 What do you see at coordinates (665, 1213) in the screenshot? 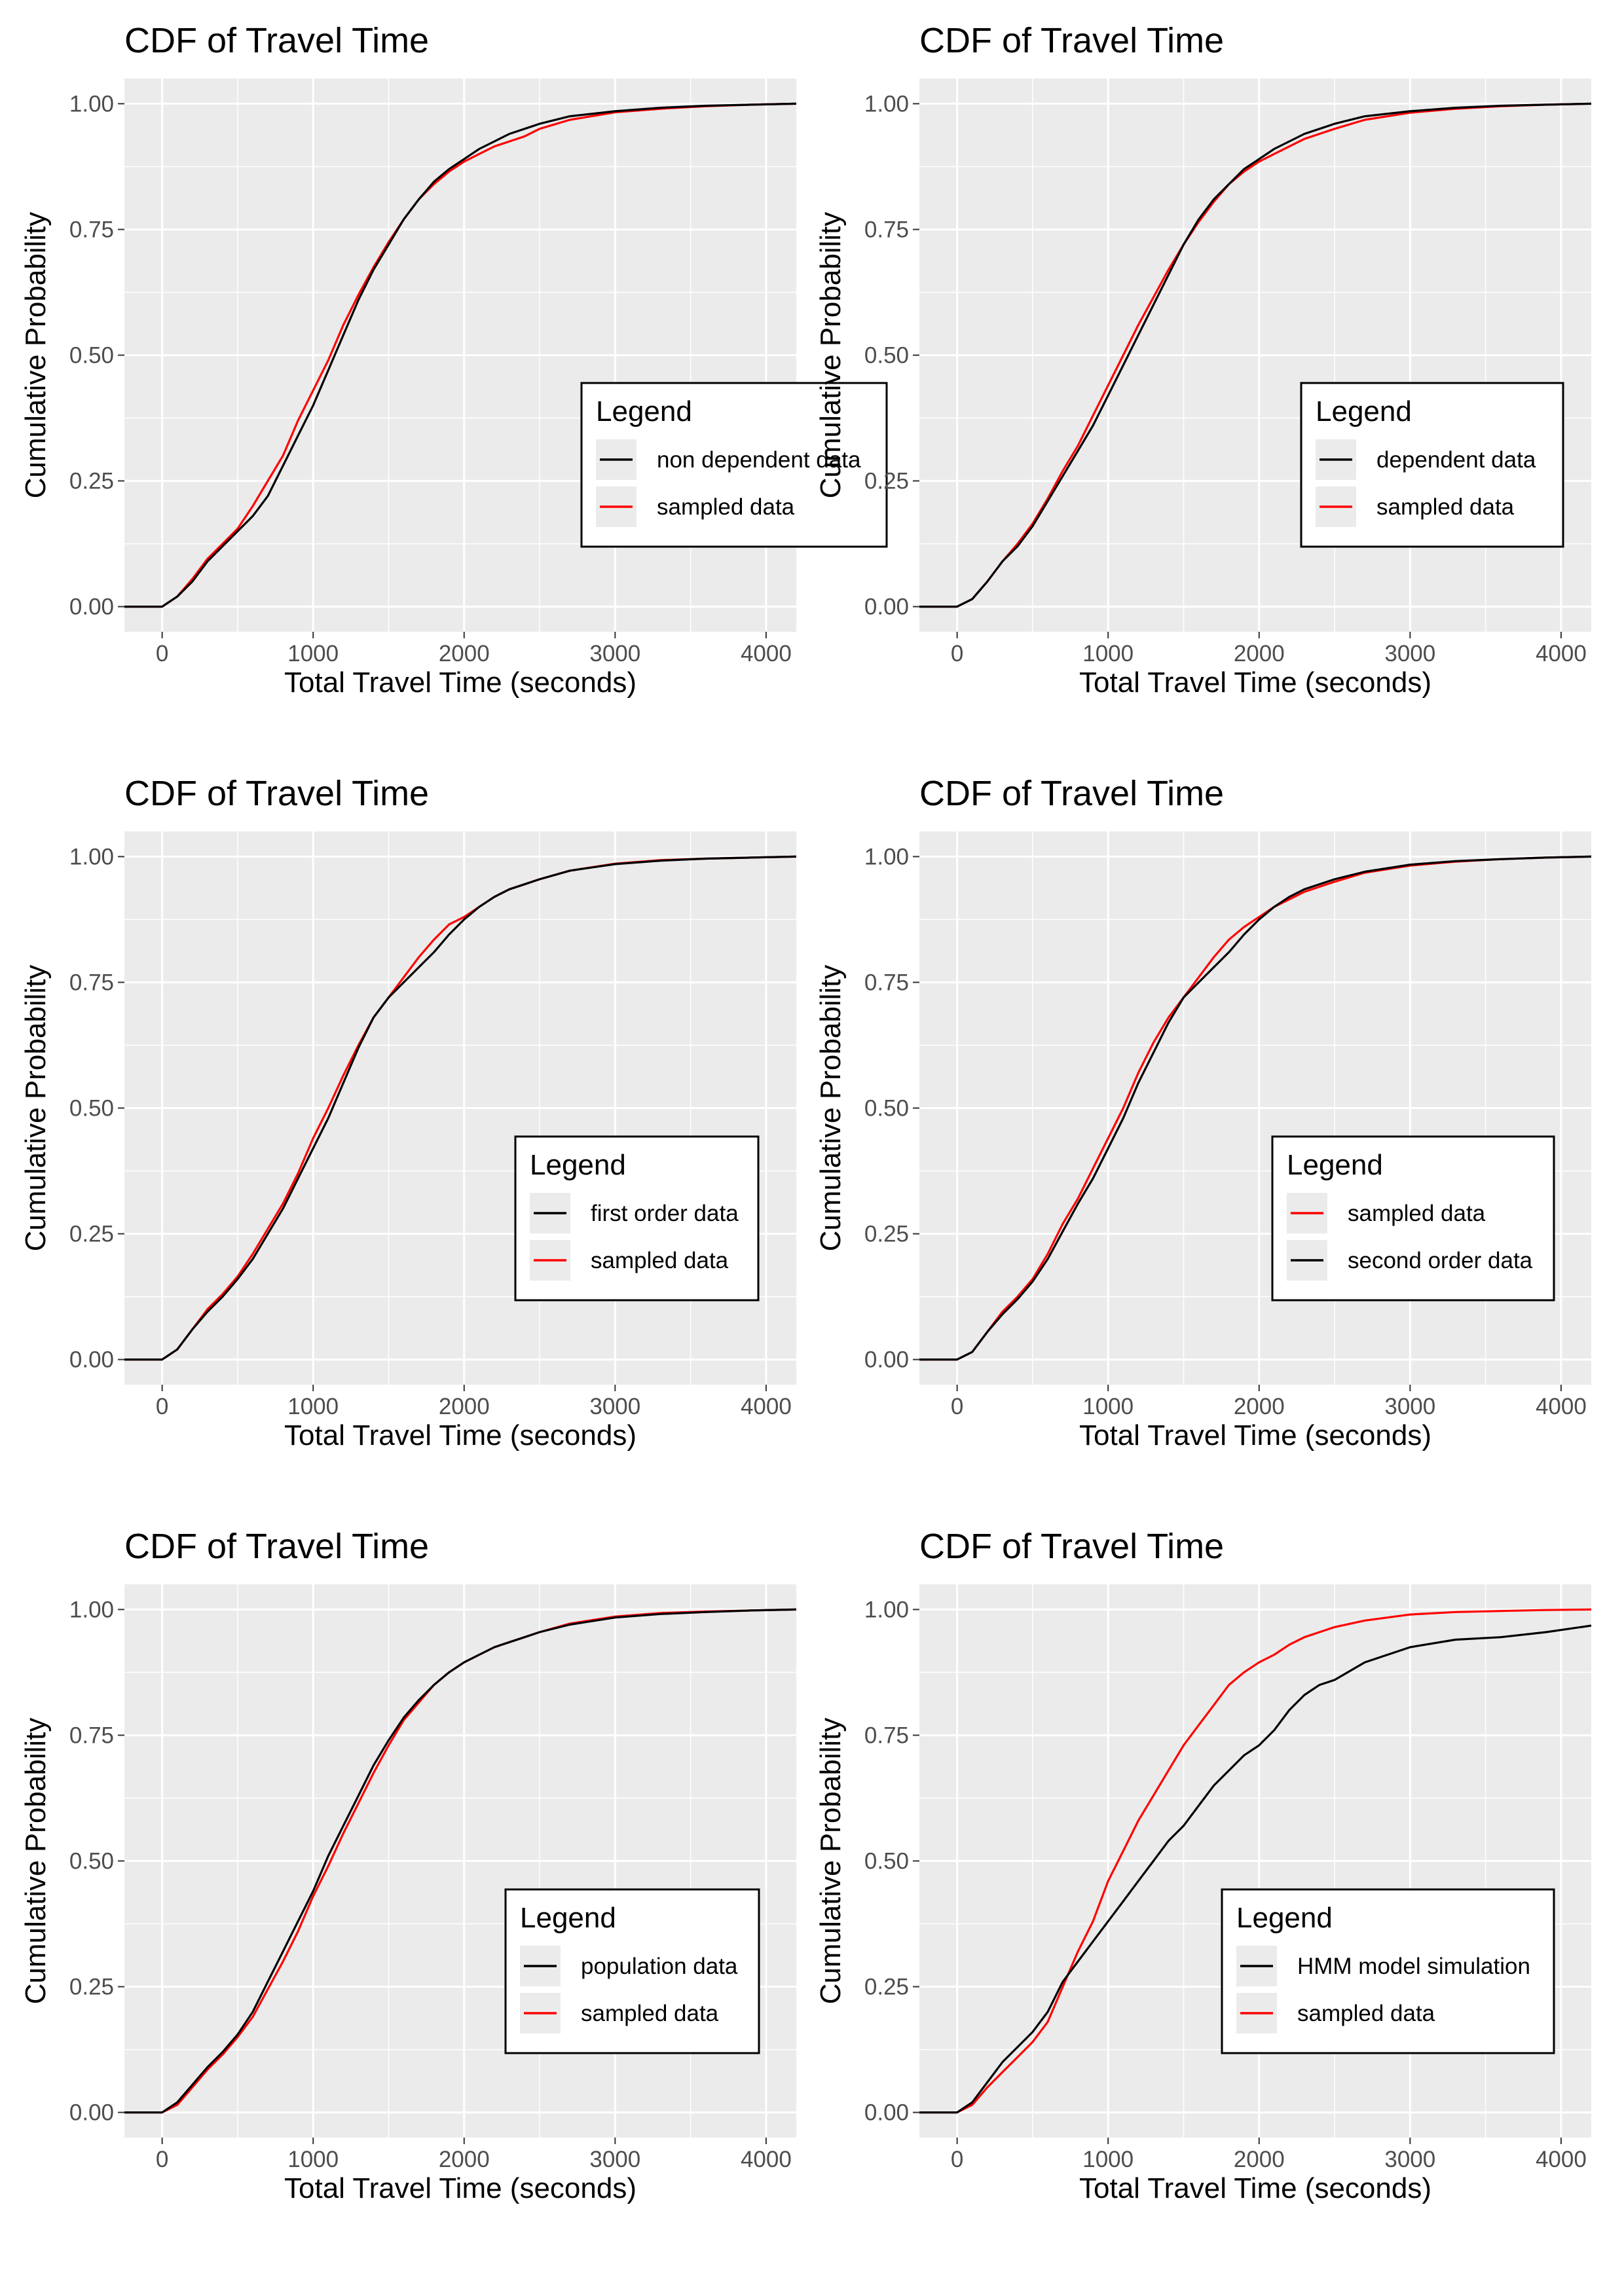
I see `legend-label: first order data` at bounding box center [665, 1213].